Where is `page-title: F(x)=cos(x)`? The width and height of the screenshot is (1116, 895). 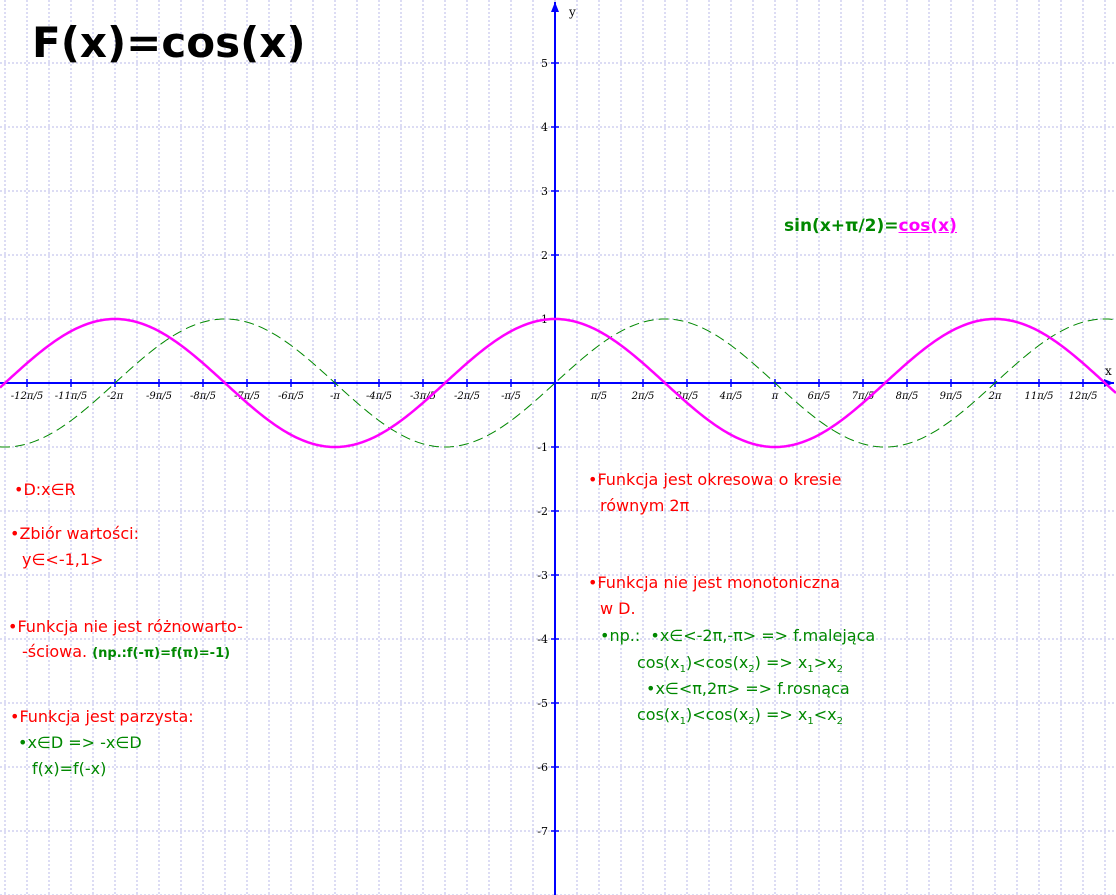
page-title: F(x)=cos(x) is located at coordinates (169, 42).